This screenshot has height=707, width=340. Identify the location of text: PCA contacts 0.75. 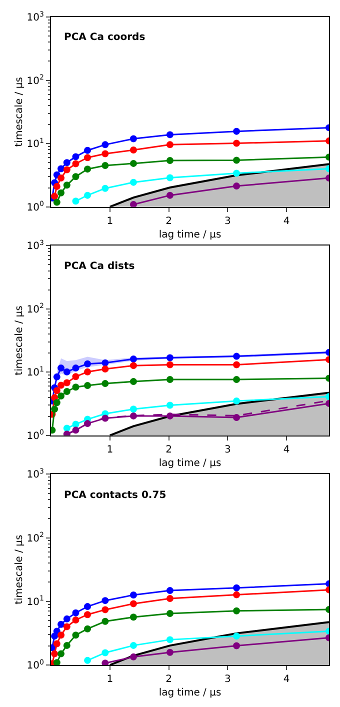
(115, 495).